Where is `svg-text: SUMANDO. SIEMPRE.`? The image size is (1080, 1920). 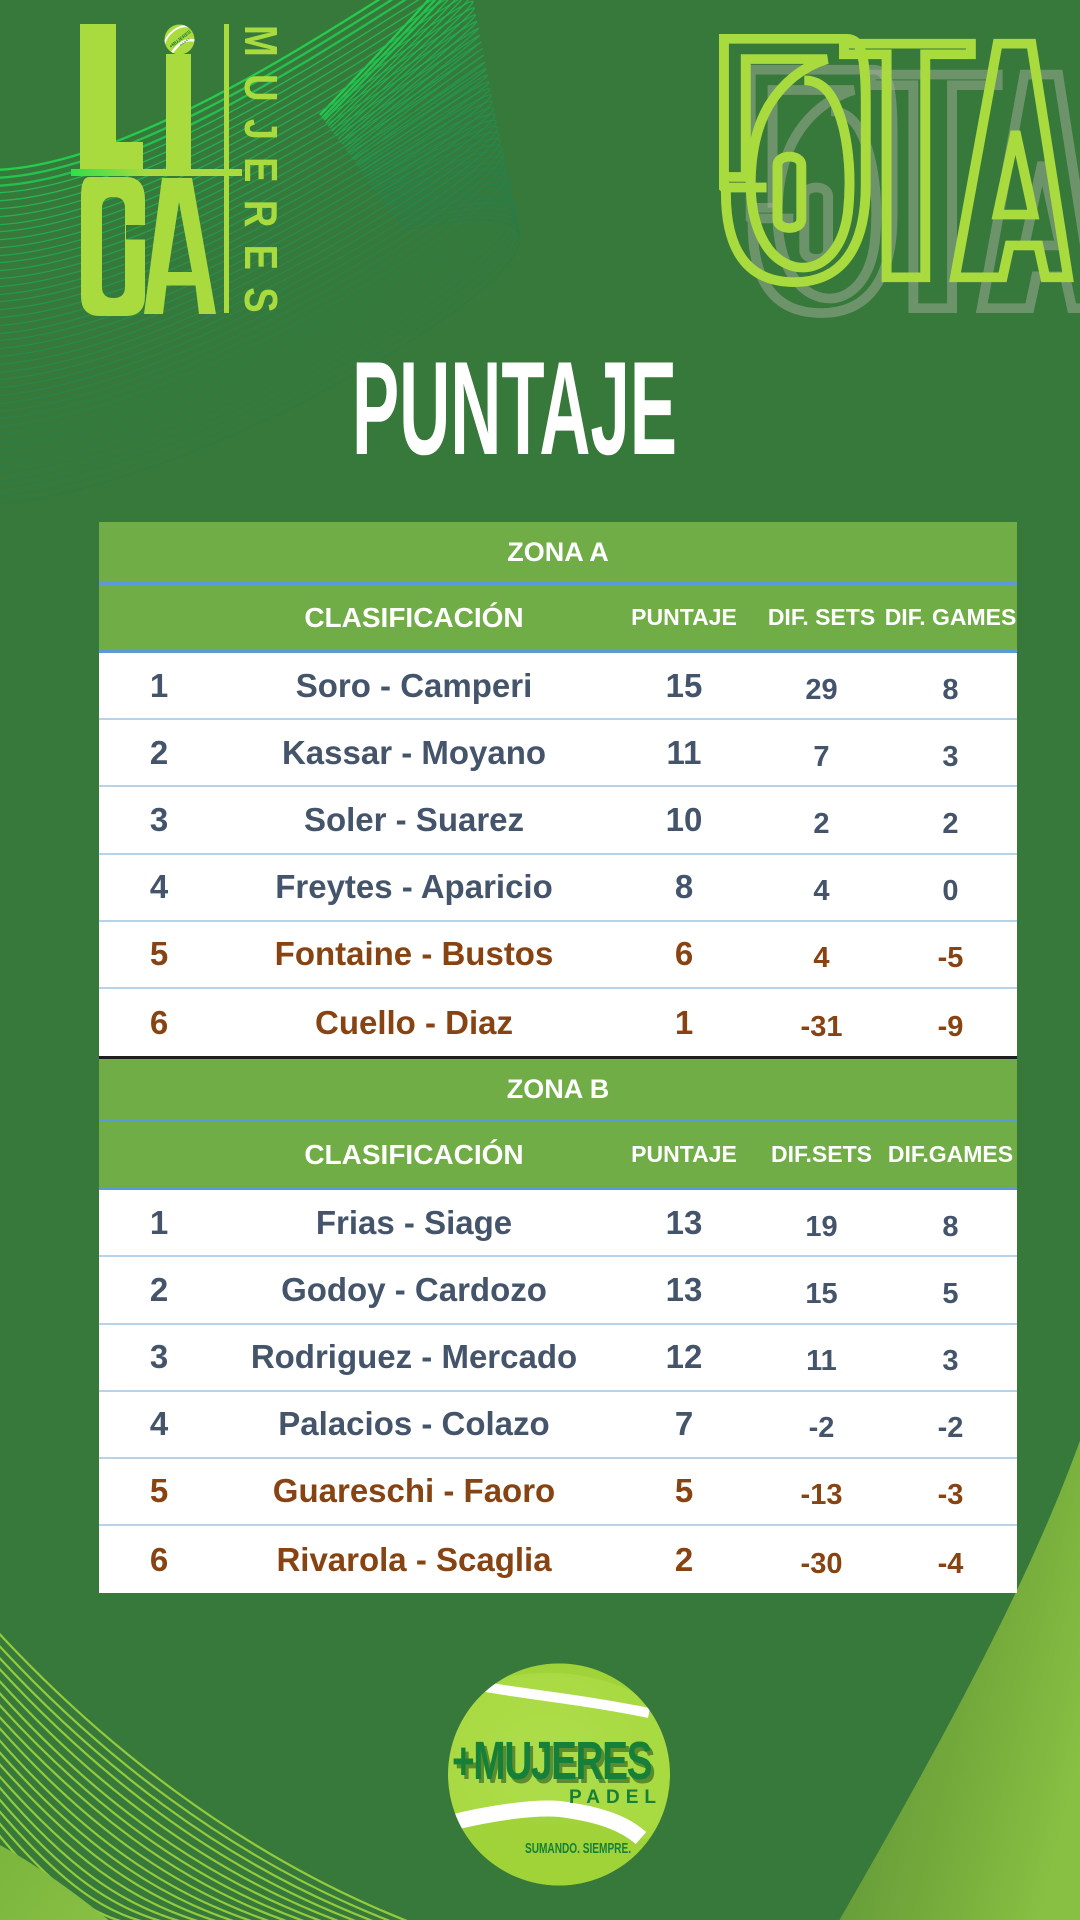
svg-text: SUMANDO. SIEMPRE. is located at coordinates (578, 1849).